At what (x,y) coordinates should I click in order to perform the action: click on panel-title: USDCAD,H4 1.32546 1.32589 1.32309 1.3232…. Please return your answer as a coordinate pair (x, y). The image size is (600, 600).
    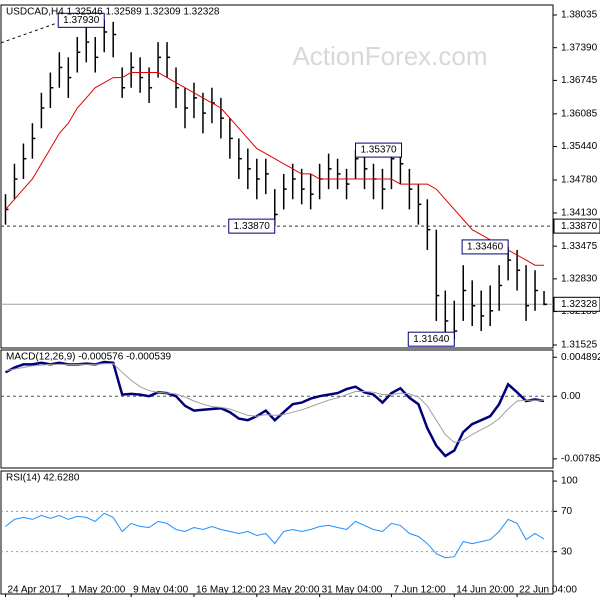
    Looking at the image, I should click on (113, 12).